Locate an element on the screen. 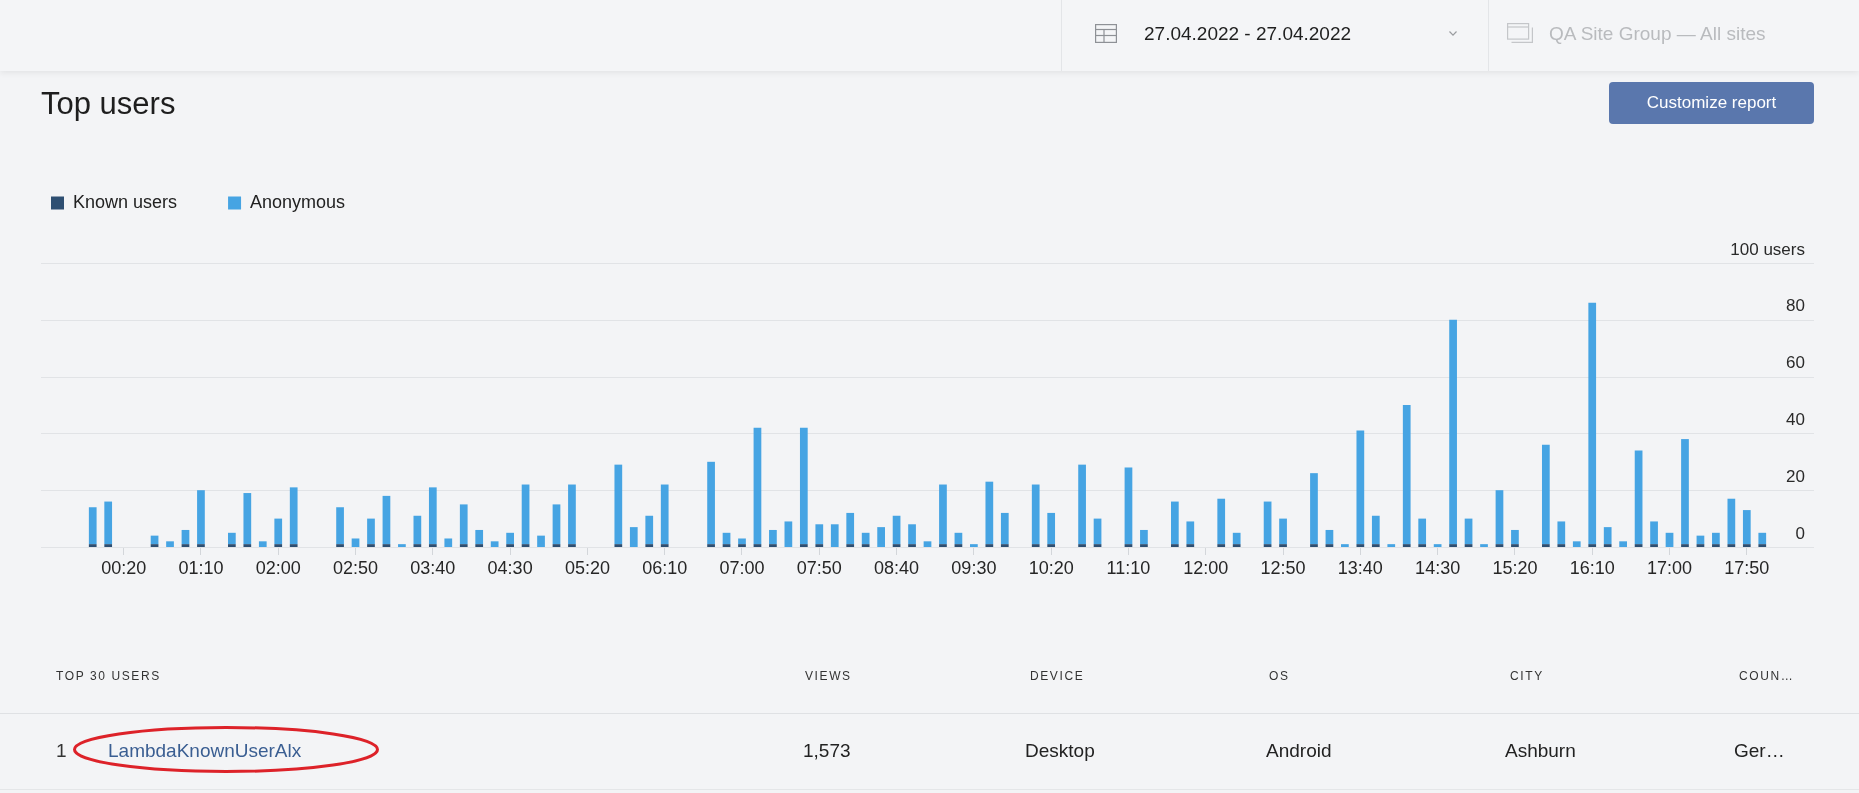 The image size is (1859, 793). x-tick-label: 05:20 is located at coordinates (587, 567).